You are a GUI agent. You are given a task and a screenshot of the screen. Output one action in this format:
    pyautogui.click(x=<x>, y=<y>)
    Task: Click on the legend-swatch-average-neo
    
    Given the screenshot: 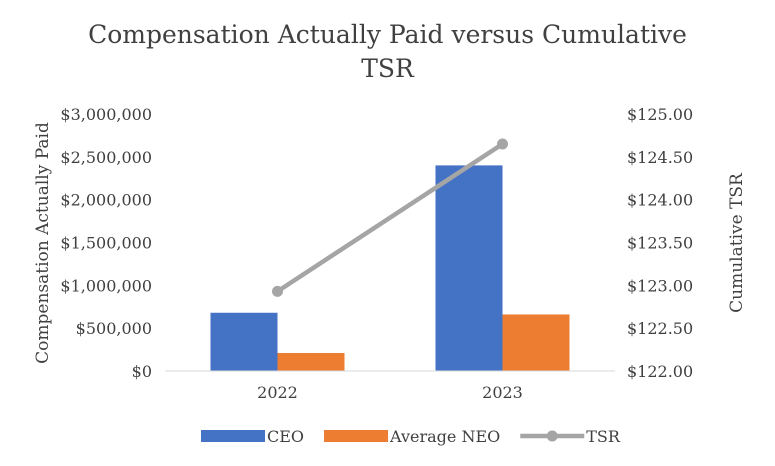 What is the action you would take?
    pyautogui.click(x=356, y=436)
    